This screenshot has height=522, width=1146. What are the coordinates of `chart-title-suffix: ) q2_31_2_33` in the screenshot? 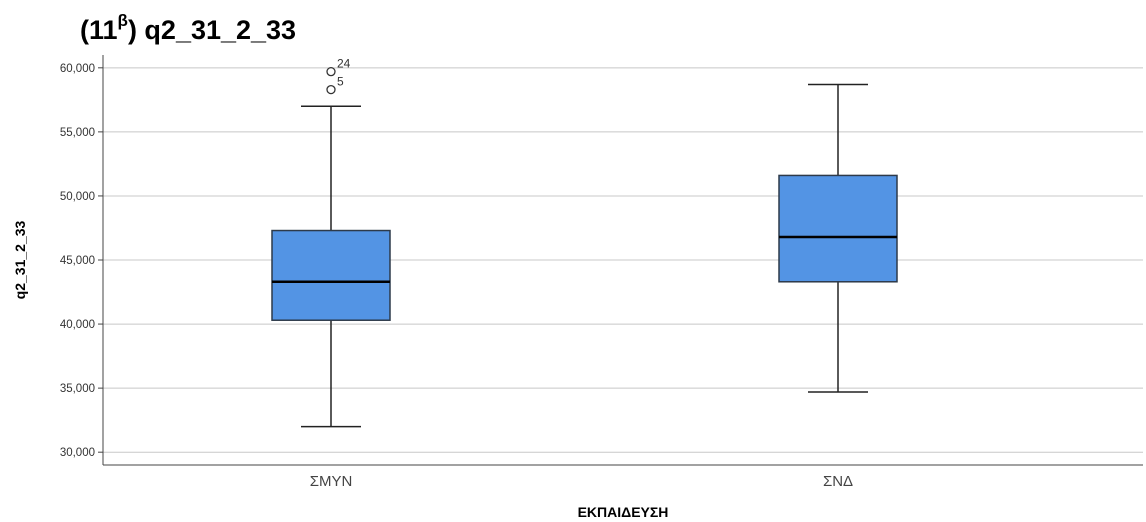 It's located at (212, 30).